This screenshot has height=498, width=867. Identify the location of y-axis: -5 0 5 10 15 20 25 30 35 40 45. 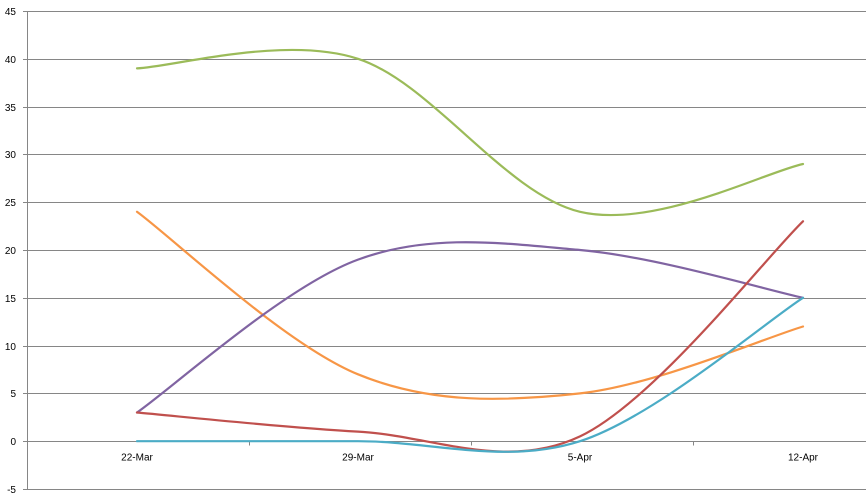
(16, 251).